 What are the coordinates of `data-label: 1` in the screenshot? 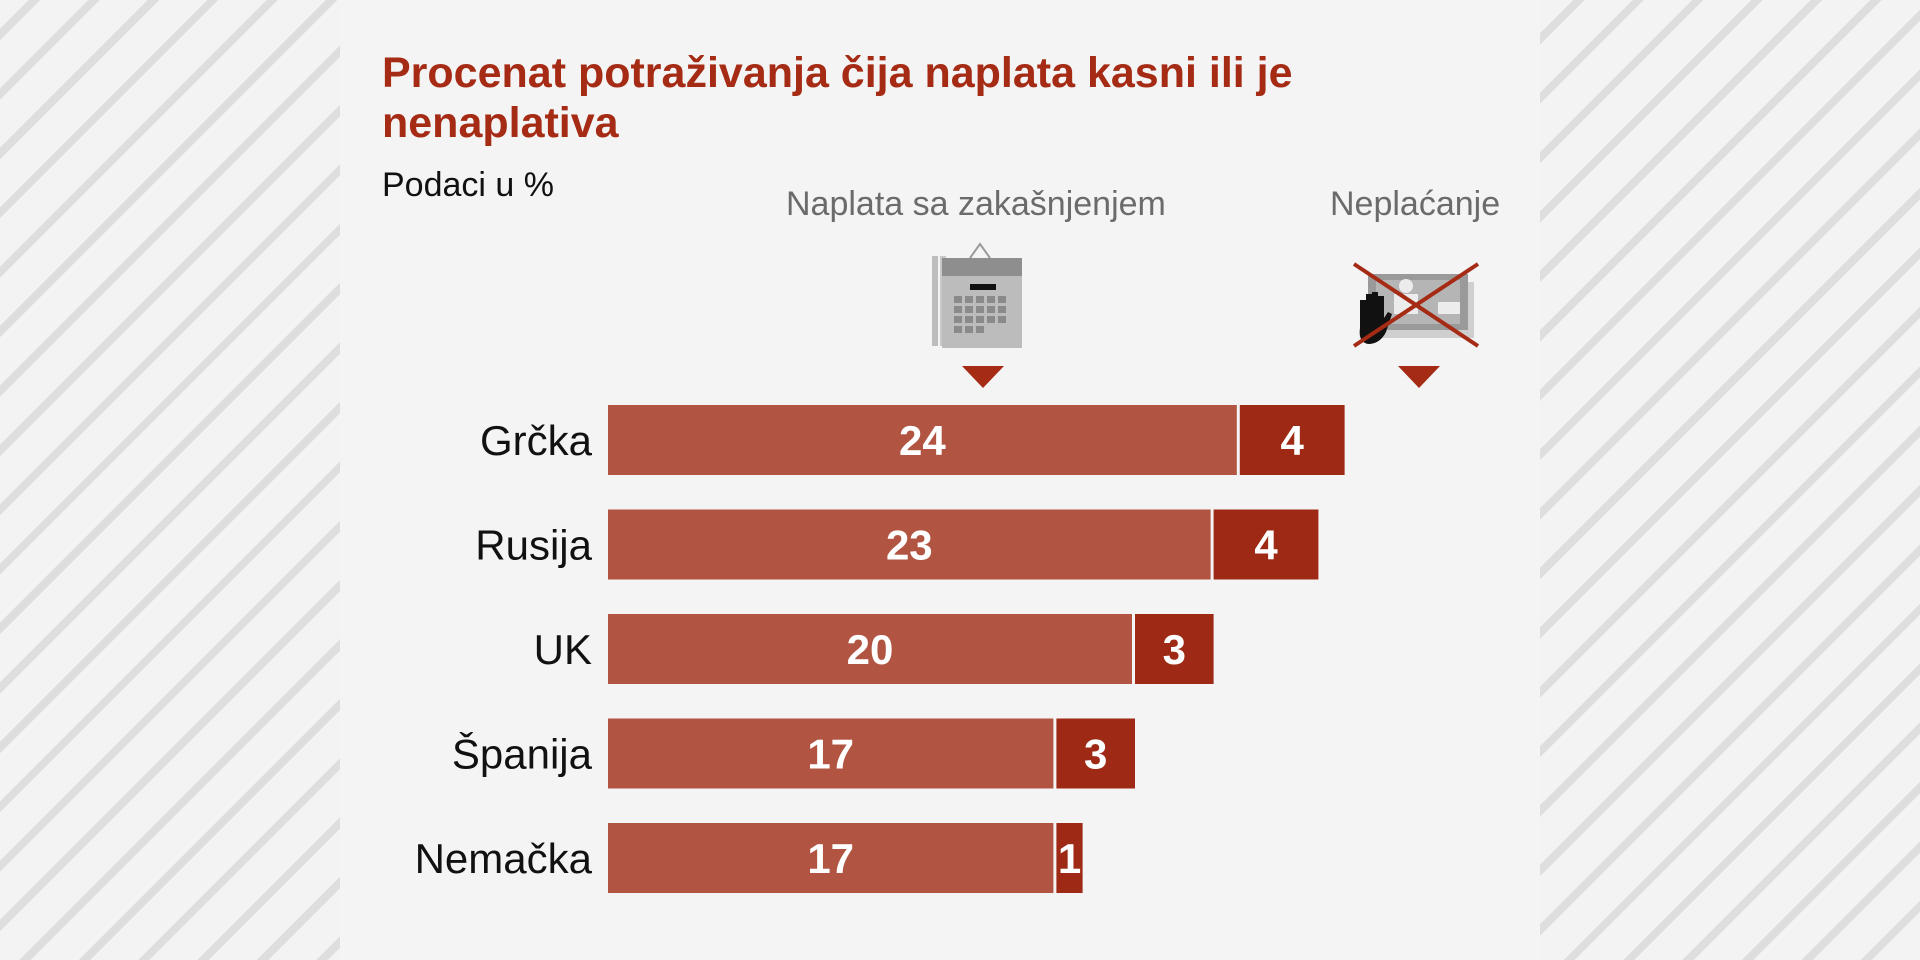 It's located at (1069, 858).